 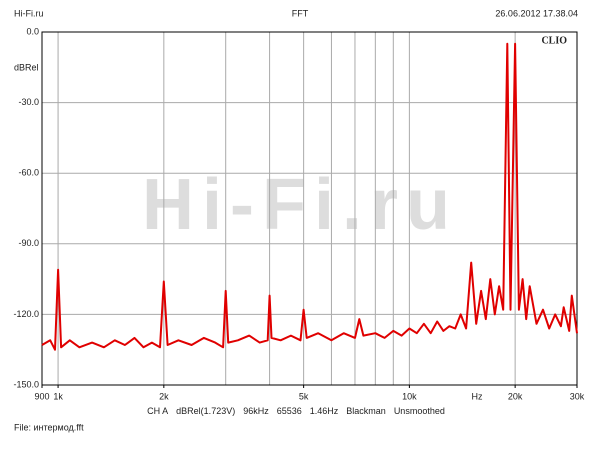 I want to click on x-tick-label: 1k, so click(x=58, y=396).